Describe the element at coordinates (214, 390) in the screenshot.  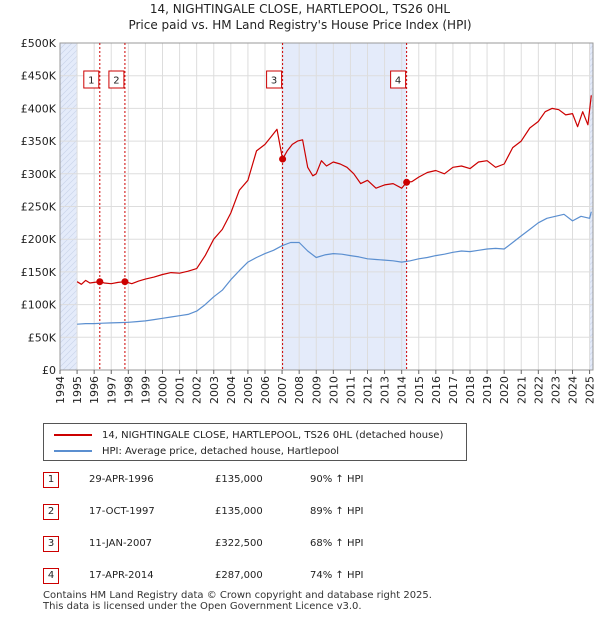
I see `x-tick-label: 2003` at that location.